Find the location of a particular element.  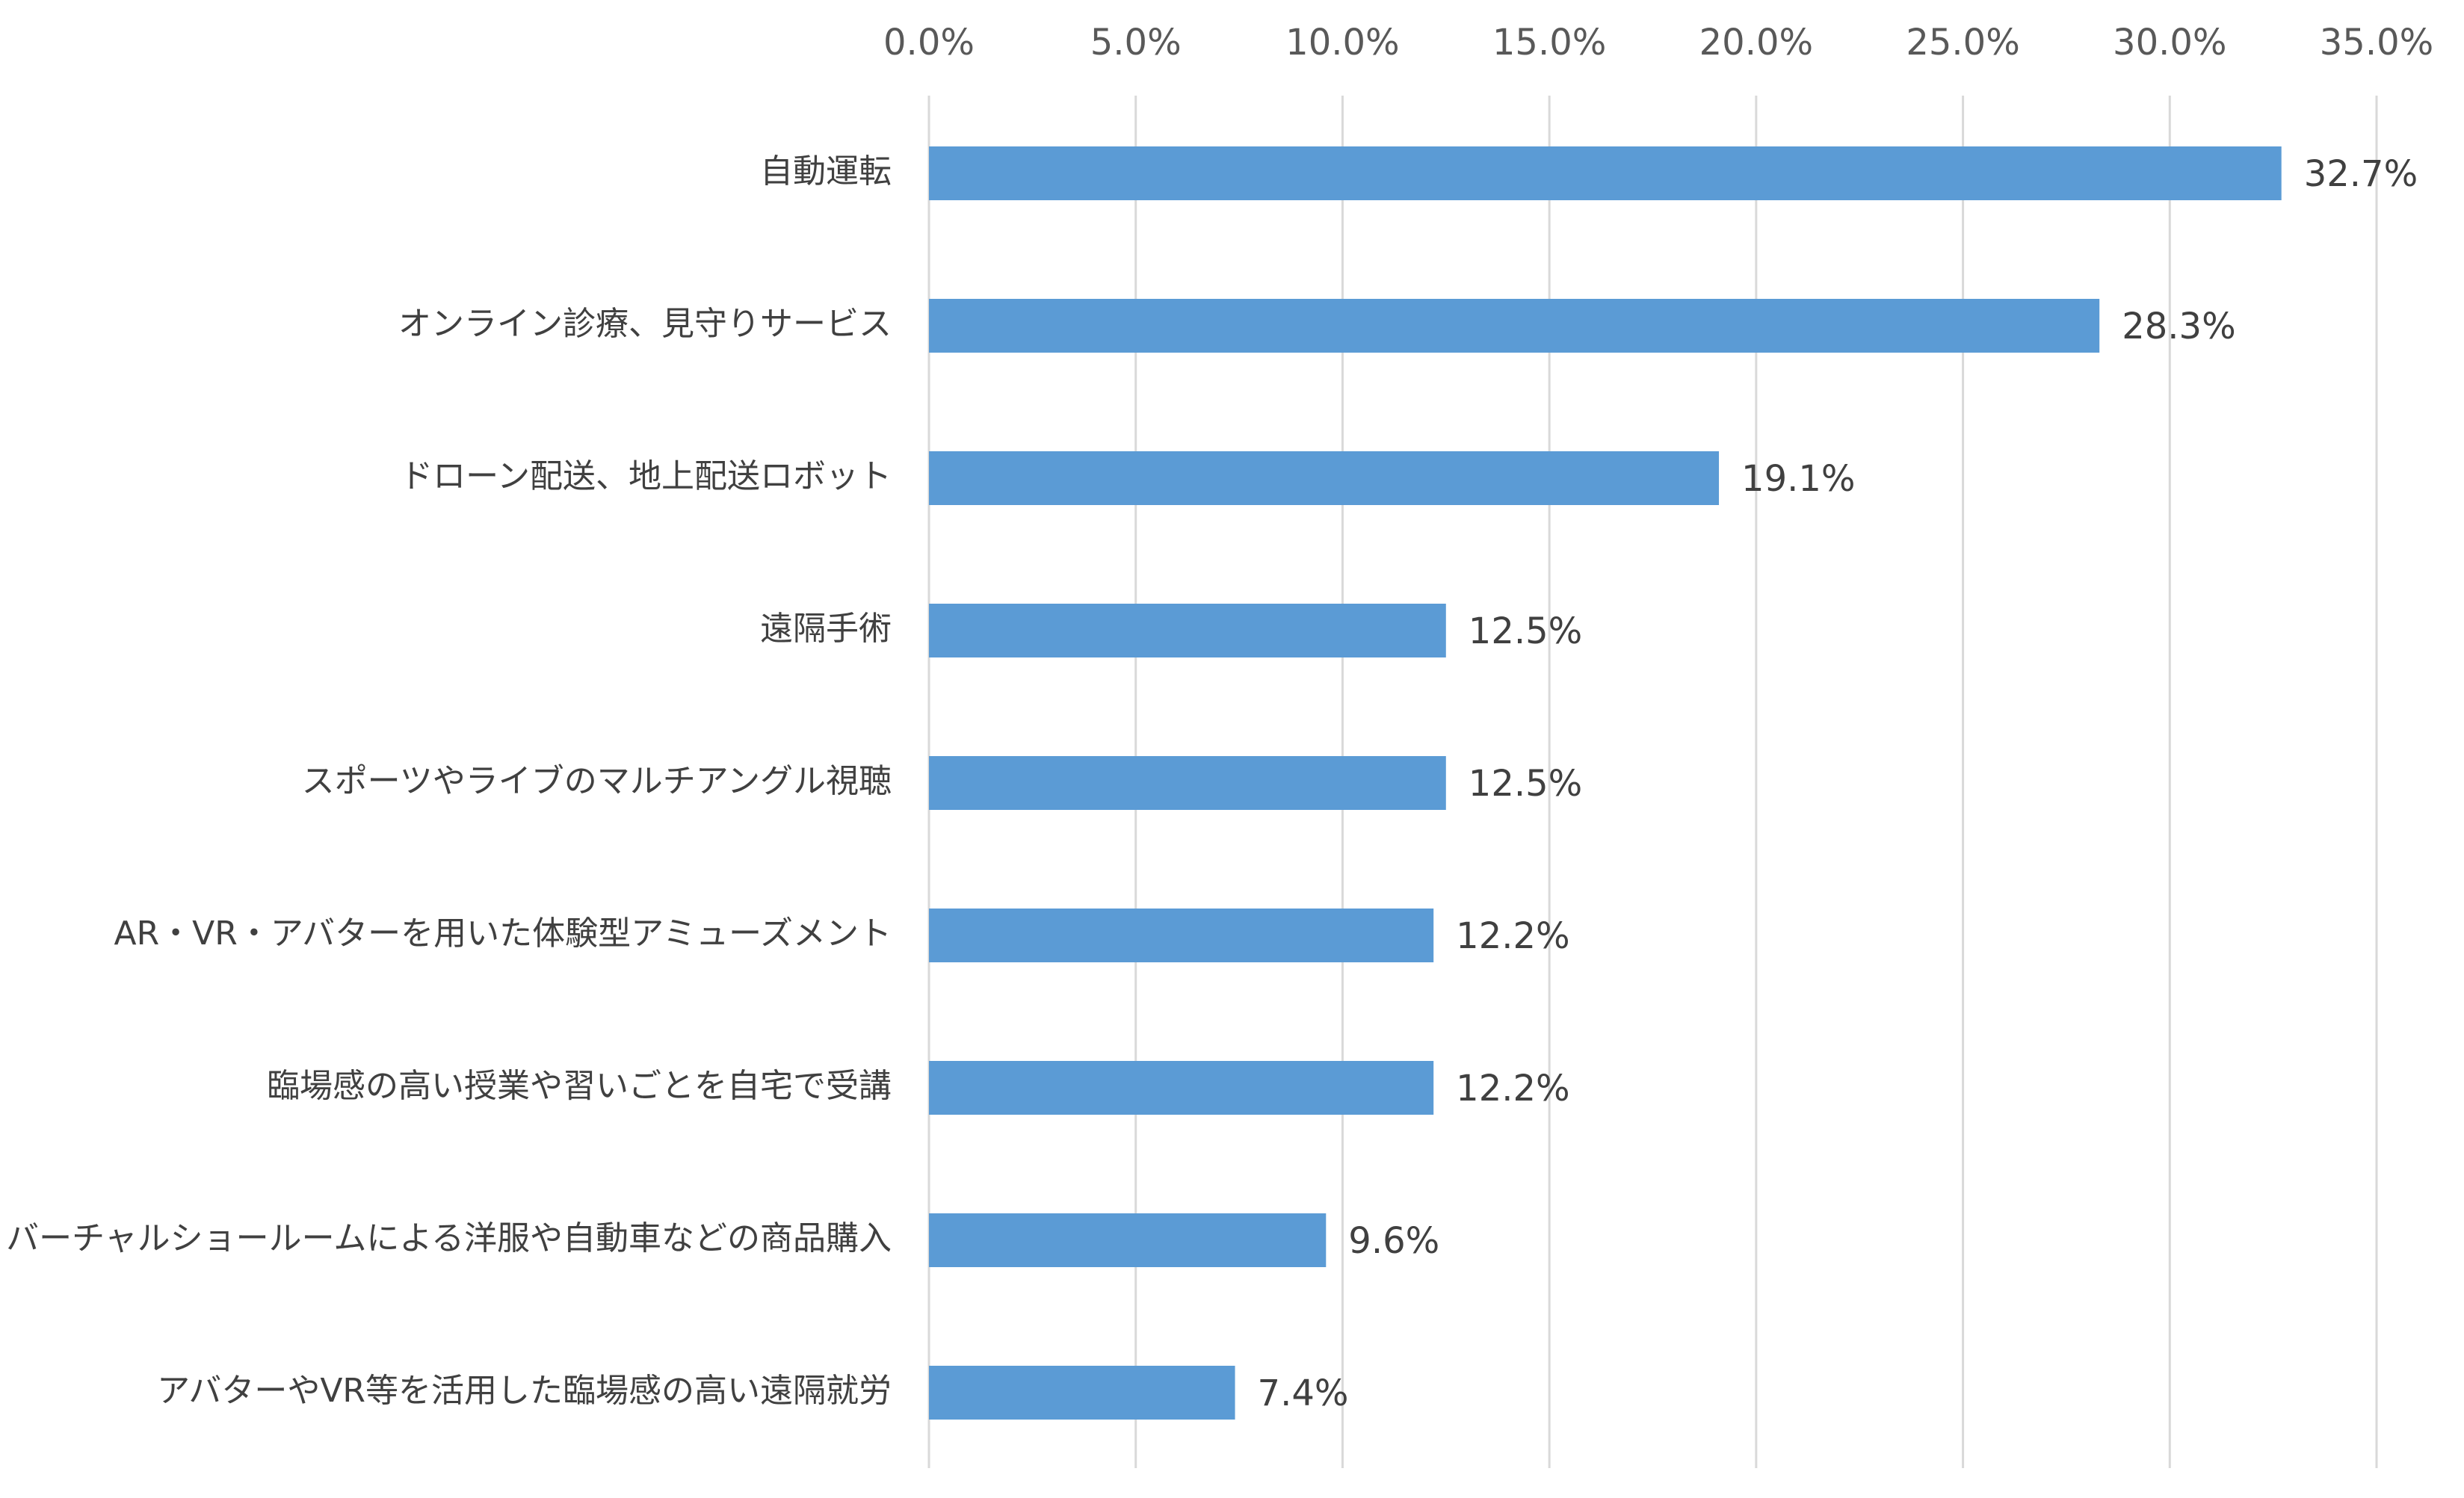

category-label: スポーツやライブのマルチアングル視聴 is located at coordinates (597, 781).